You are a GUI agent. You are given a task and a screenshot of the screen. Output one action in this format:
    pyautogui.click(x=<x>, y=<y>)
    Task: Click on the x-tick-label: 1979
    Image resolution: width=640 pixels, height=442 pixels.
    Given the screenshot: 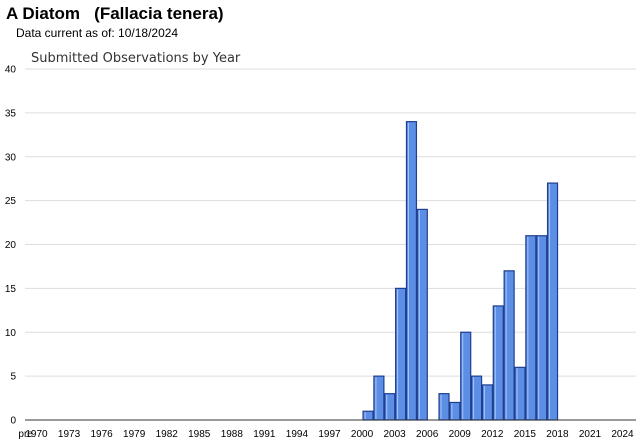 What is the action you would take?
    pyautogui.click(x=134, y=434)
    